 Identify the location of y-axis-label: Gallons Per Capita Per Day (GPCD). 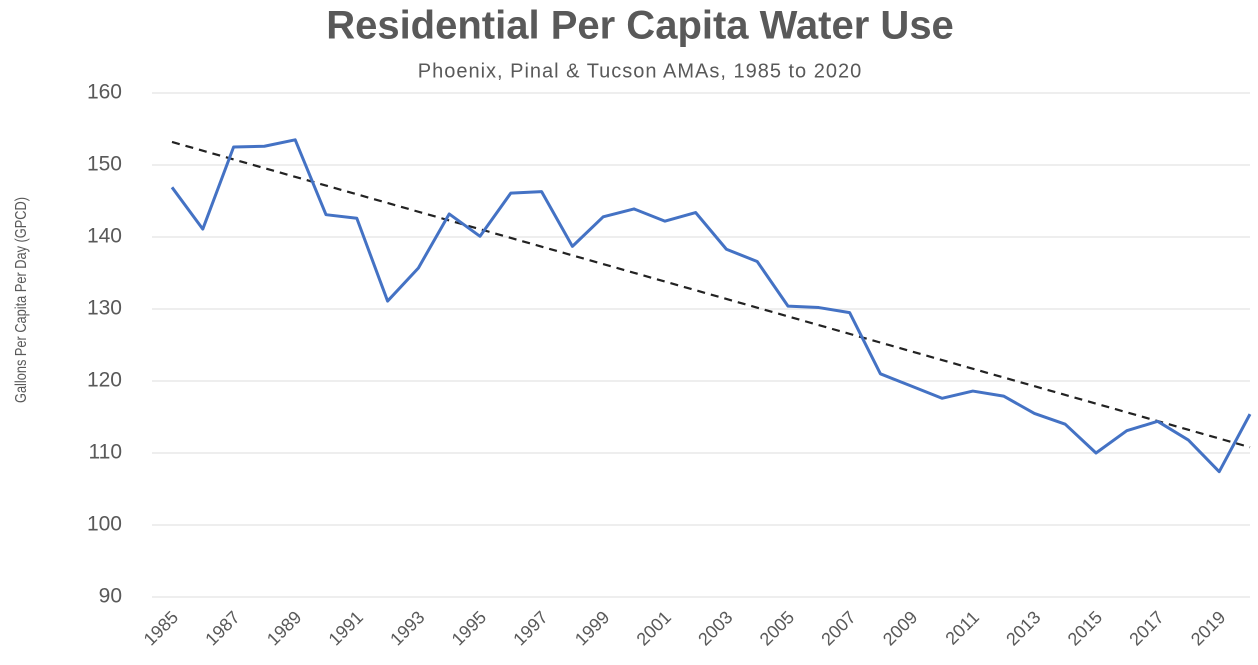
(22, 300).